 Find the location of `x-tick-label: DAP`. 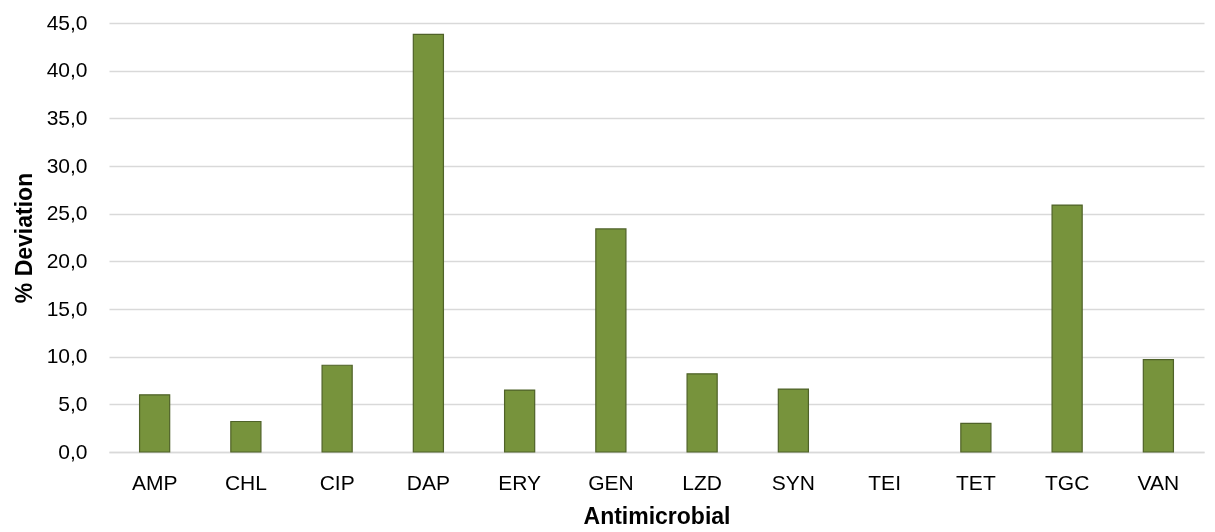

x-tick-label: DAP is located at coordinates (428, 482).